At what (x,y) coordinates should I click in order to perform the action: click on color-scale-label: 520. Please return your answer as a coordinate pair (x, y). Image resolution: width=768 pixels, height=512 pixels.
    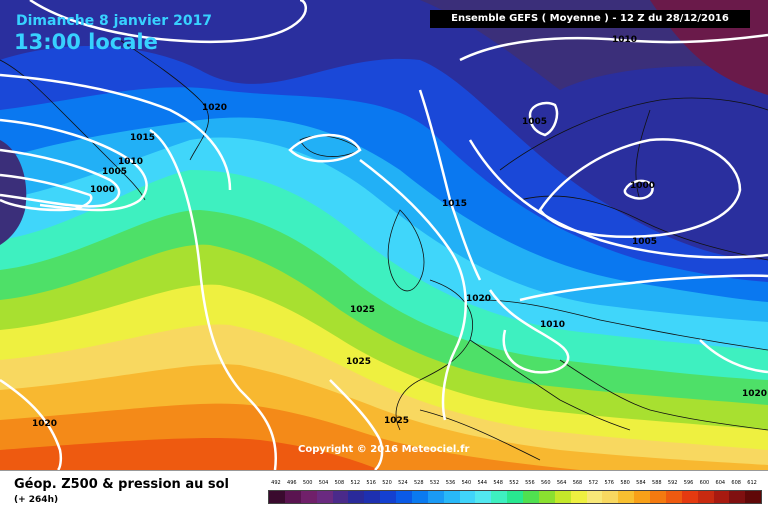
    Looking at the image, I should click on (387, 483).